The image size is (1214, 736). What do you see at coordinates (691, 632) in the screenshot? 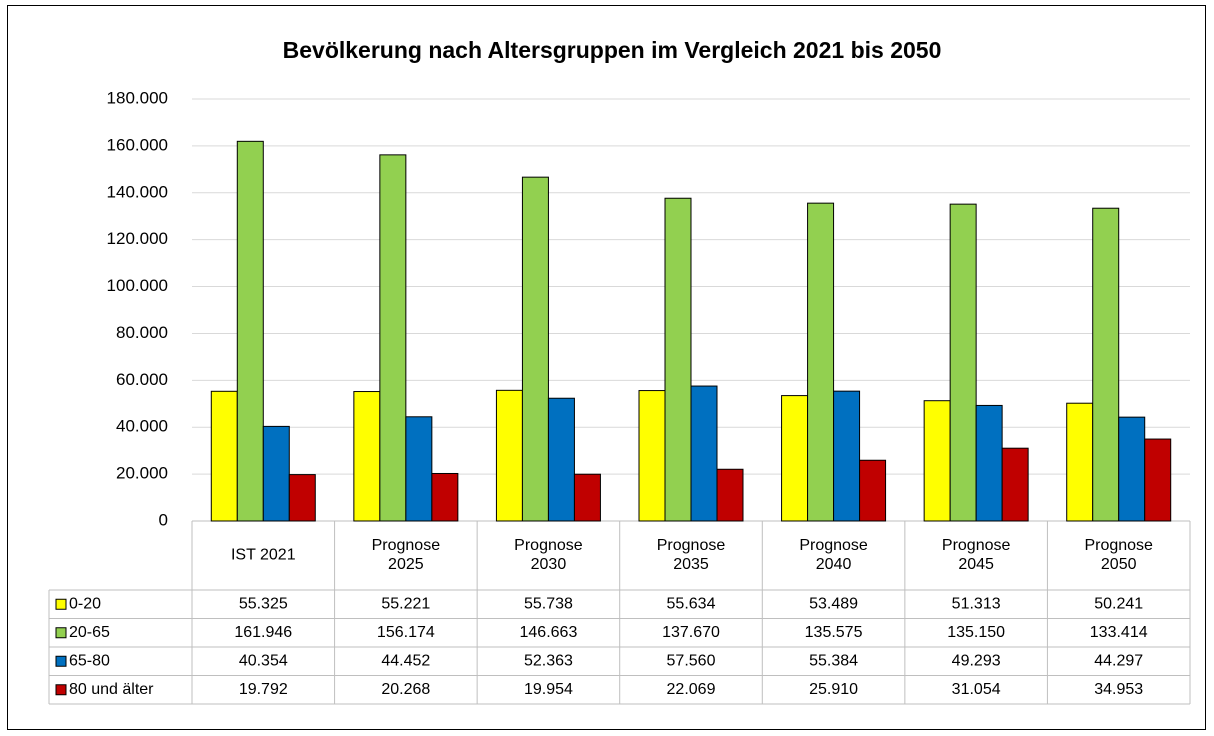
I see `table-cell: 137.670` at bounding box center [691, 632].